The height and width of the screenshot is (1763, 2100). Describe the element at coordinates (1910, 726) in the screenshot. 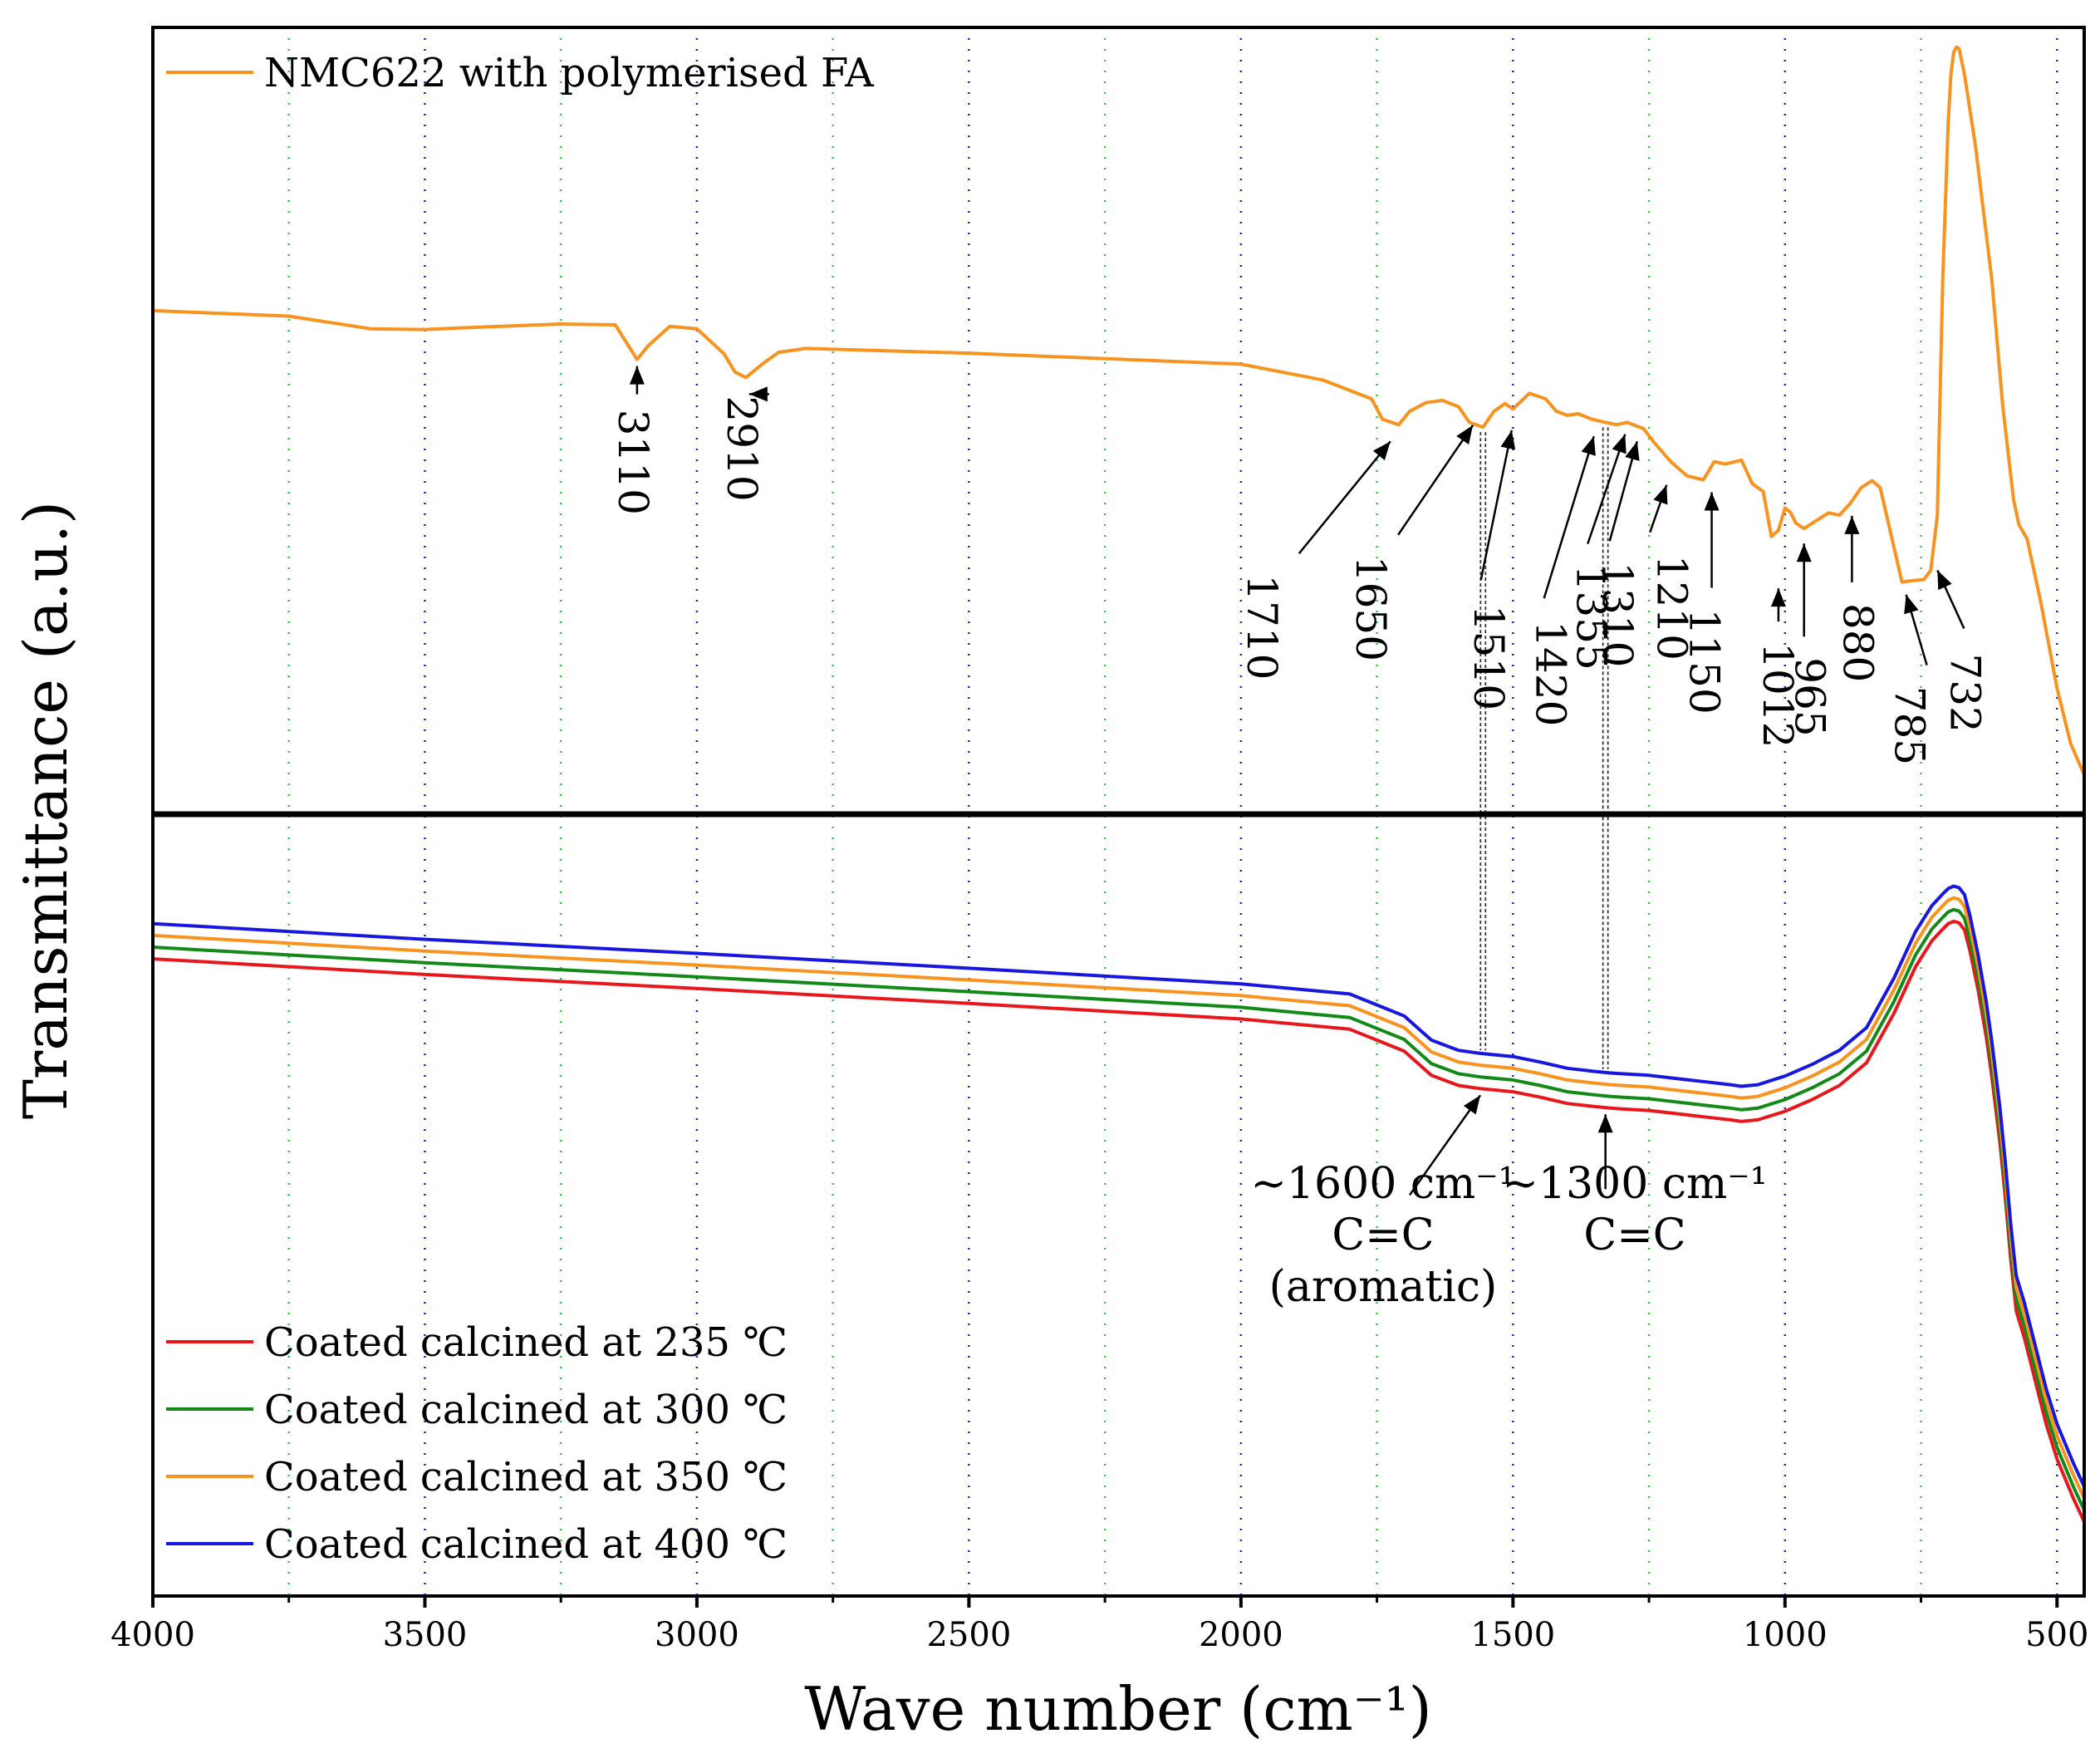

I see `peak-label-785: 785` at that location.